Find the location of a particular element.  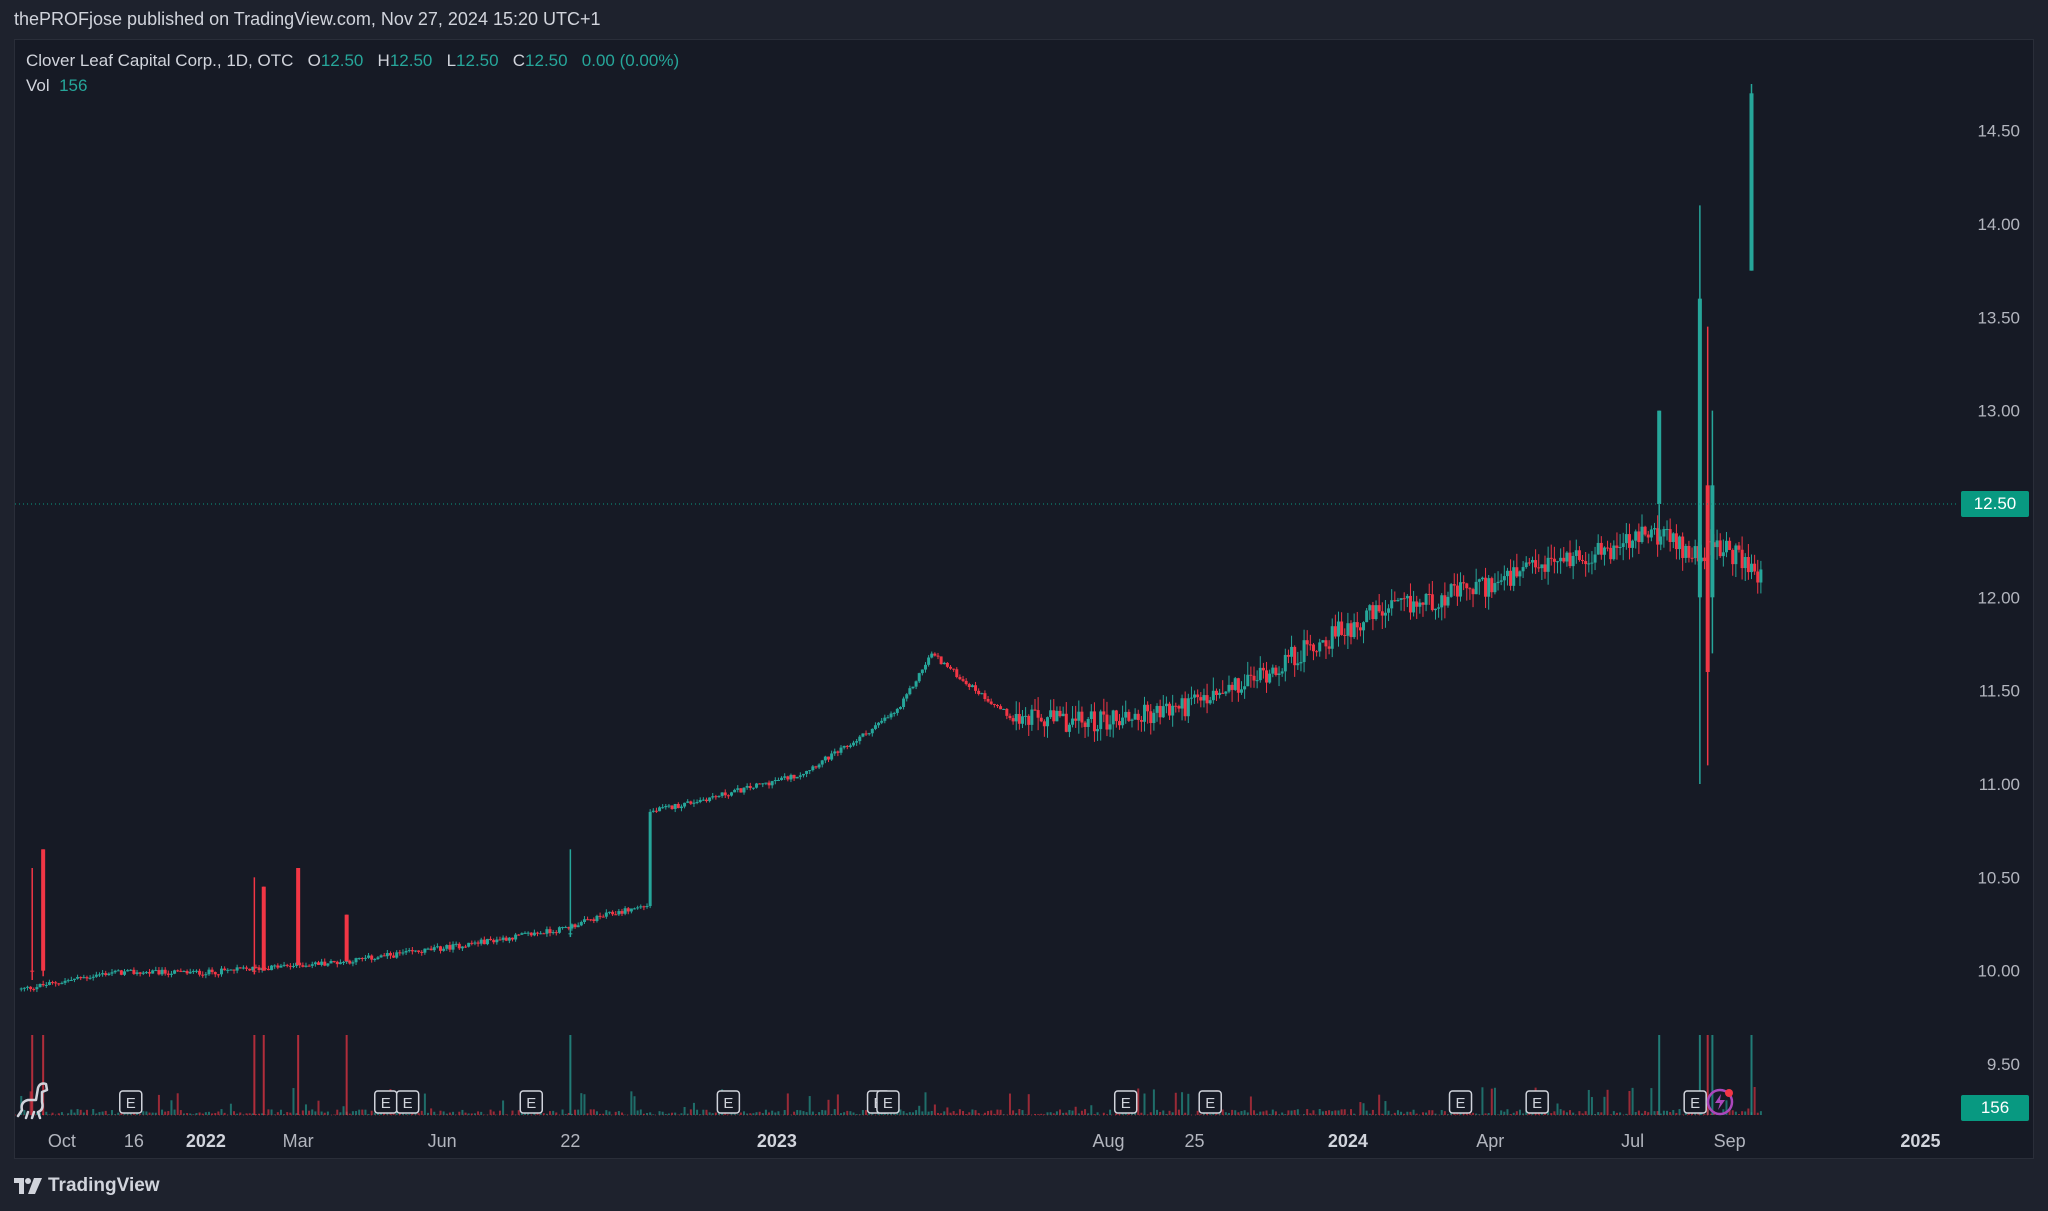

tradingview-logo: TradingView is located at coordinates (87, 1186).